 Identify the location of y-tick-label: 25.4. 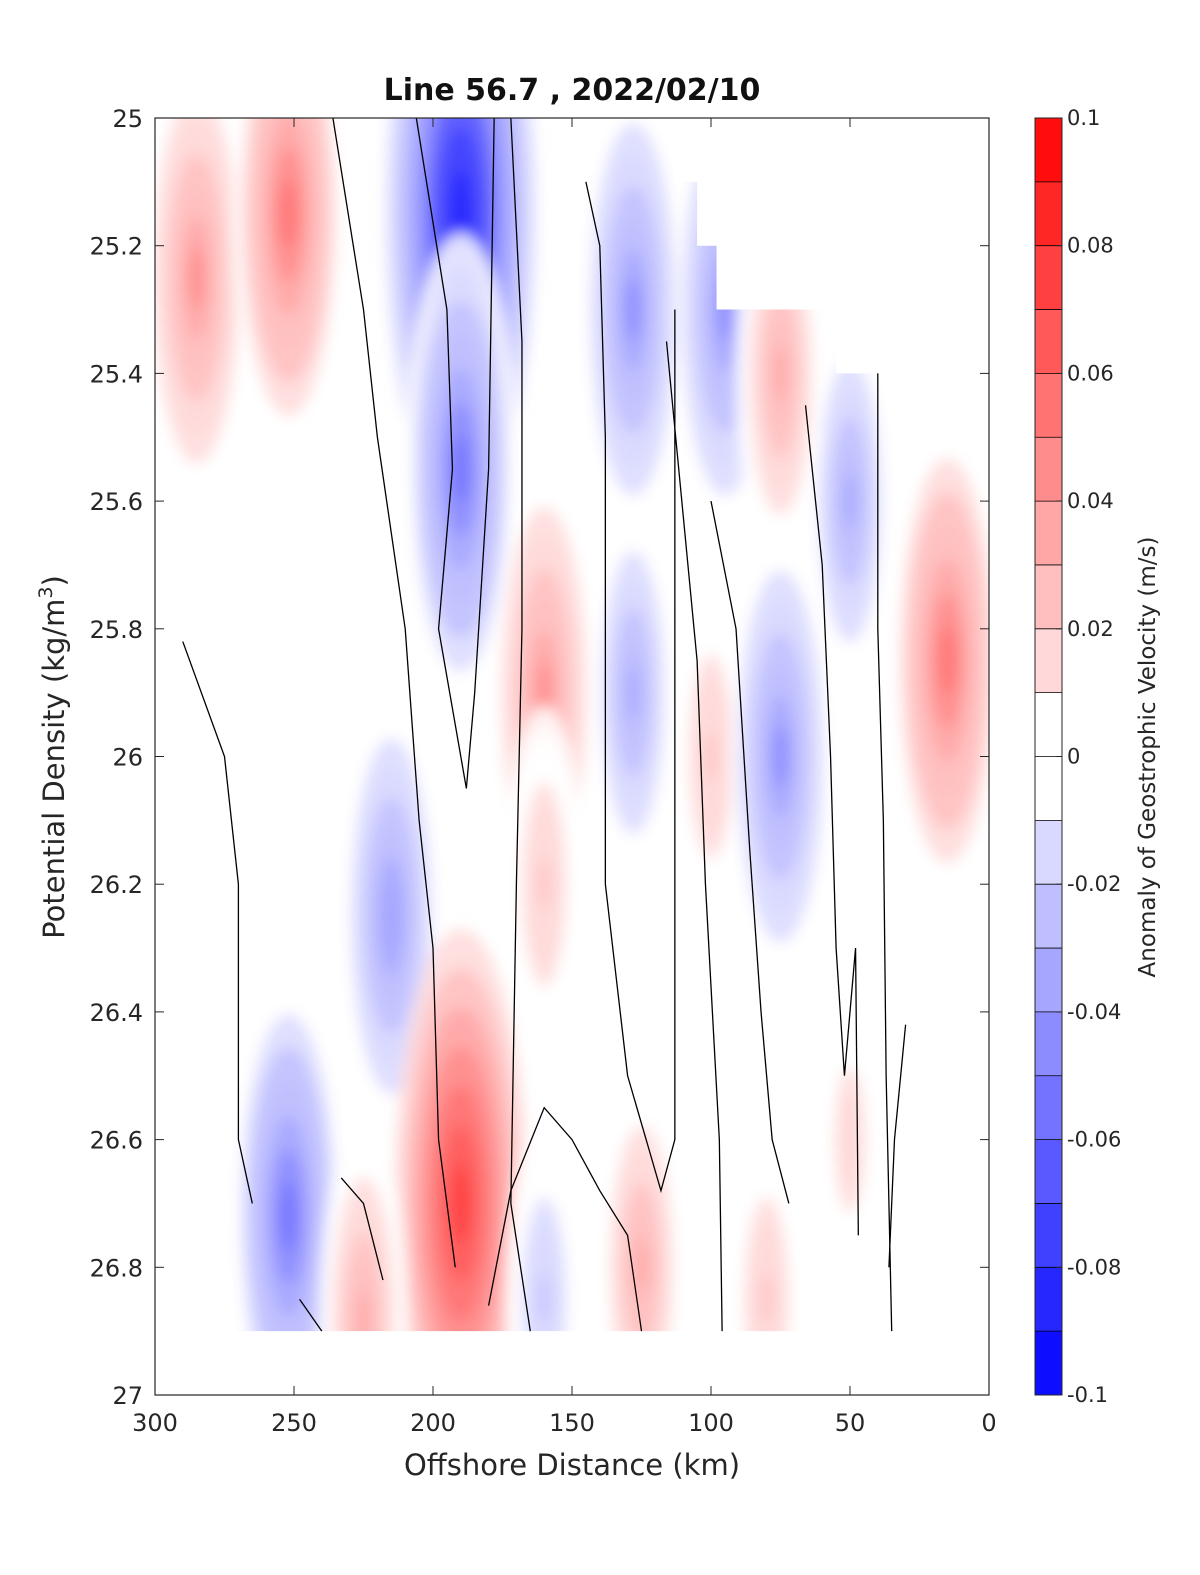
(116, 374).